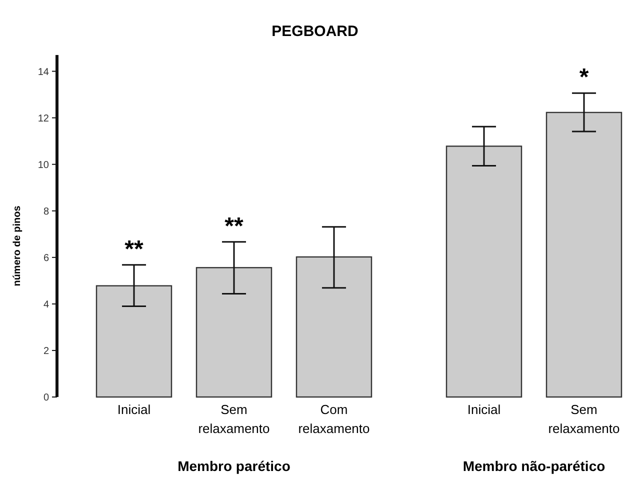 The width and height of the screenshot is (630, 478). What do you see at coordinates (46, 398) in the screenshot?
I see `y-tick-label: 0` at bounding box center [46, 398].